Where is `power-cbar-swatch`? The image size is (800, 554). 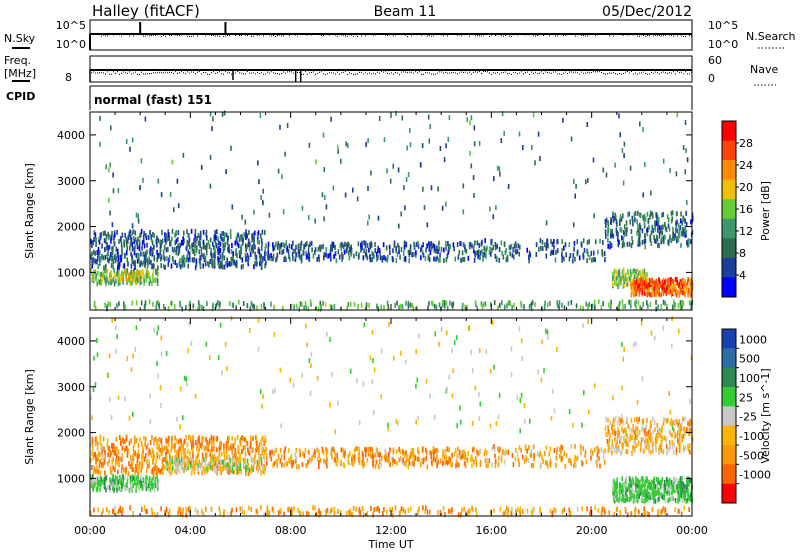
power-cbar-swatch is located at coordinates (729, 209).